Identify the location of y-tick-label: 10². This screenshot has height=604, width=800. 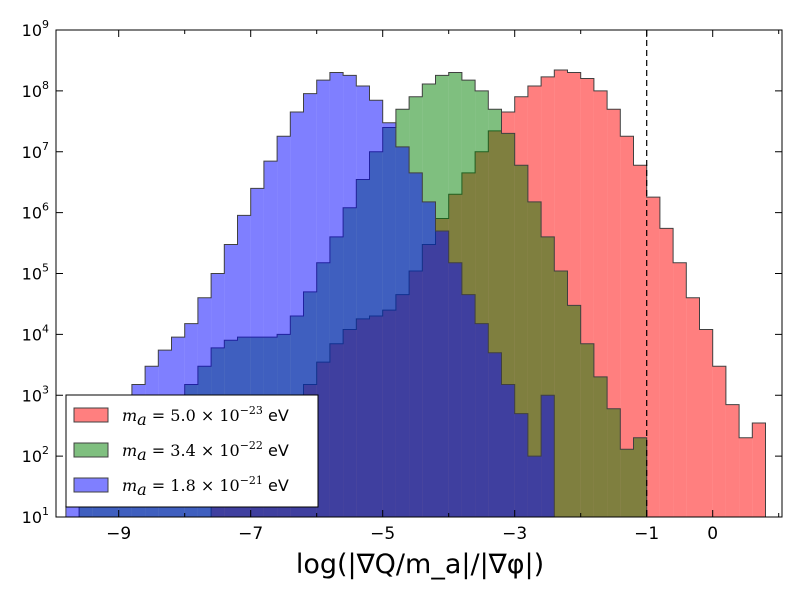
(35, 455).